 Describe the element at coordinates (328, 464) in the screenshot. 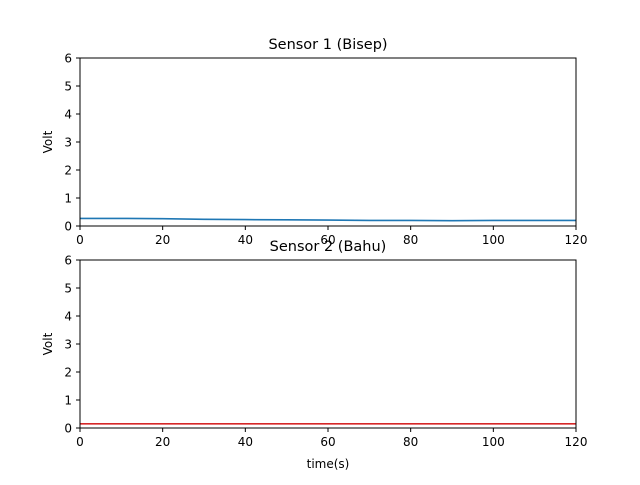

I see `x-axis-label: time(s)` at that location.